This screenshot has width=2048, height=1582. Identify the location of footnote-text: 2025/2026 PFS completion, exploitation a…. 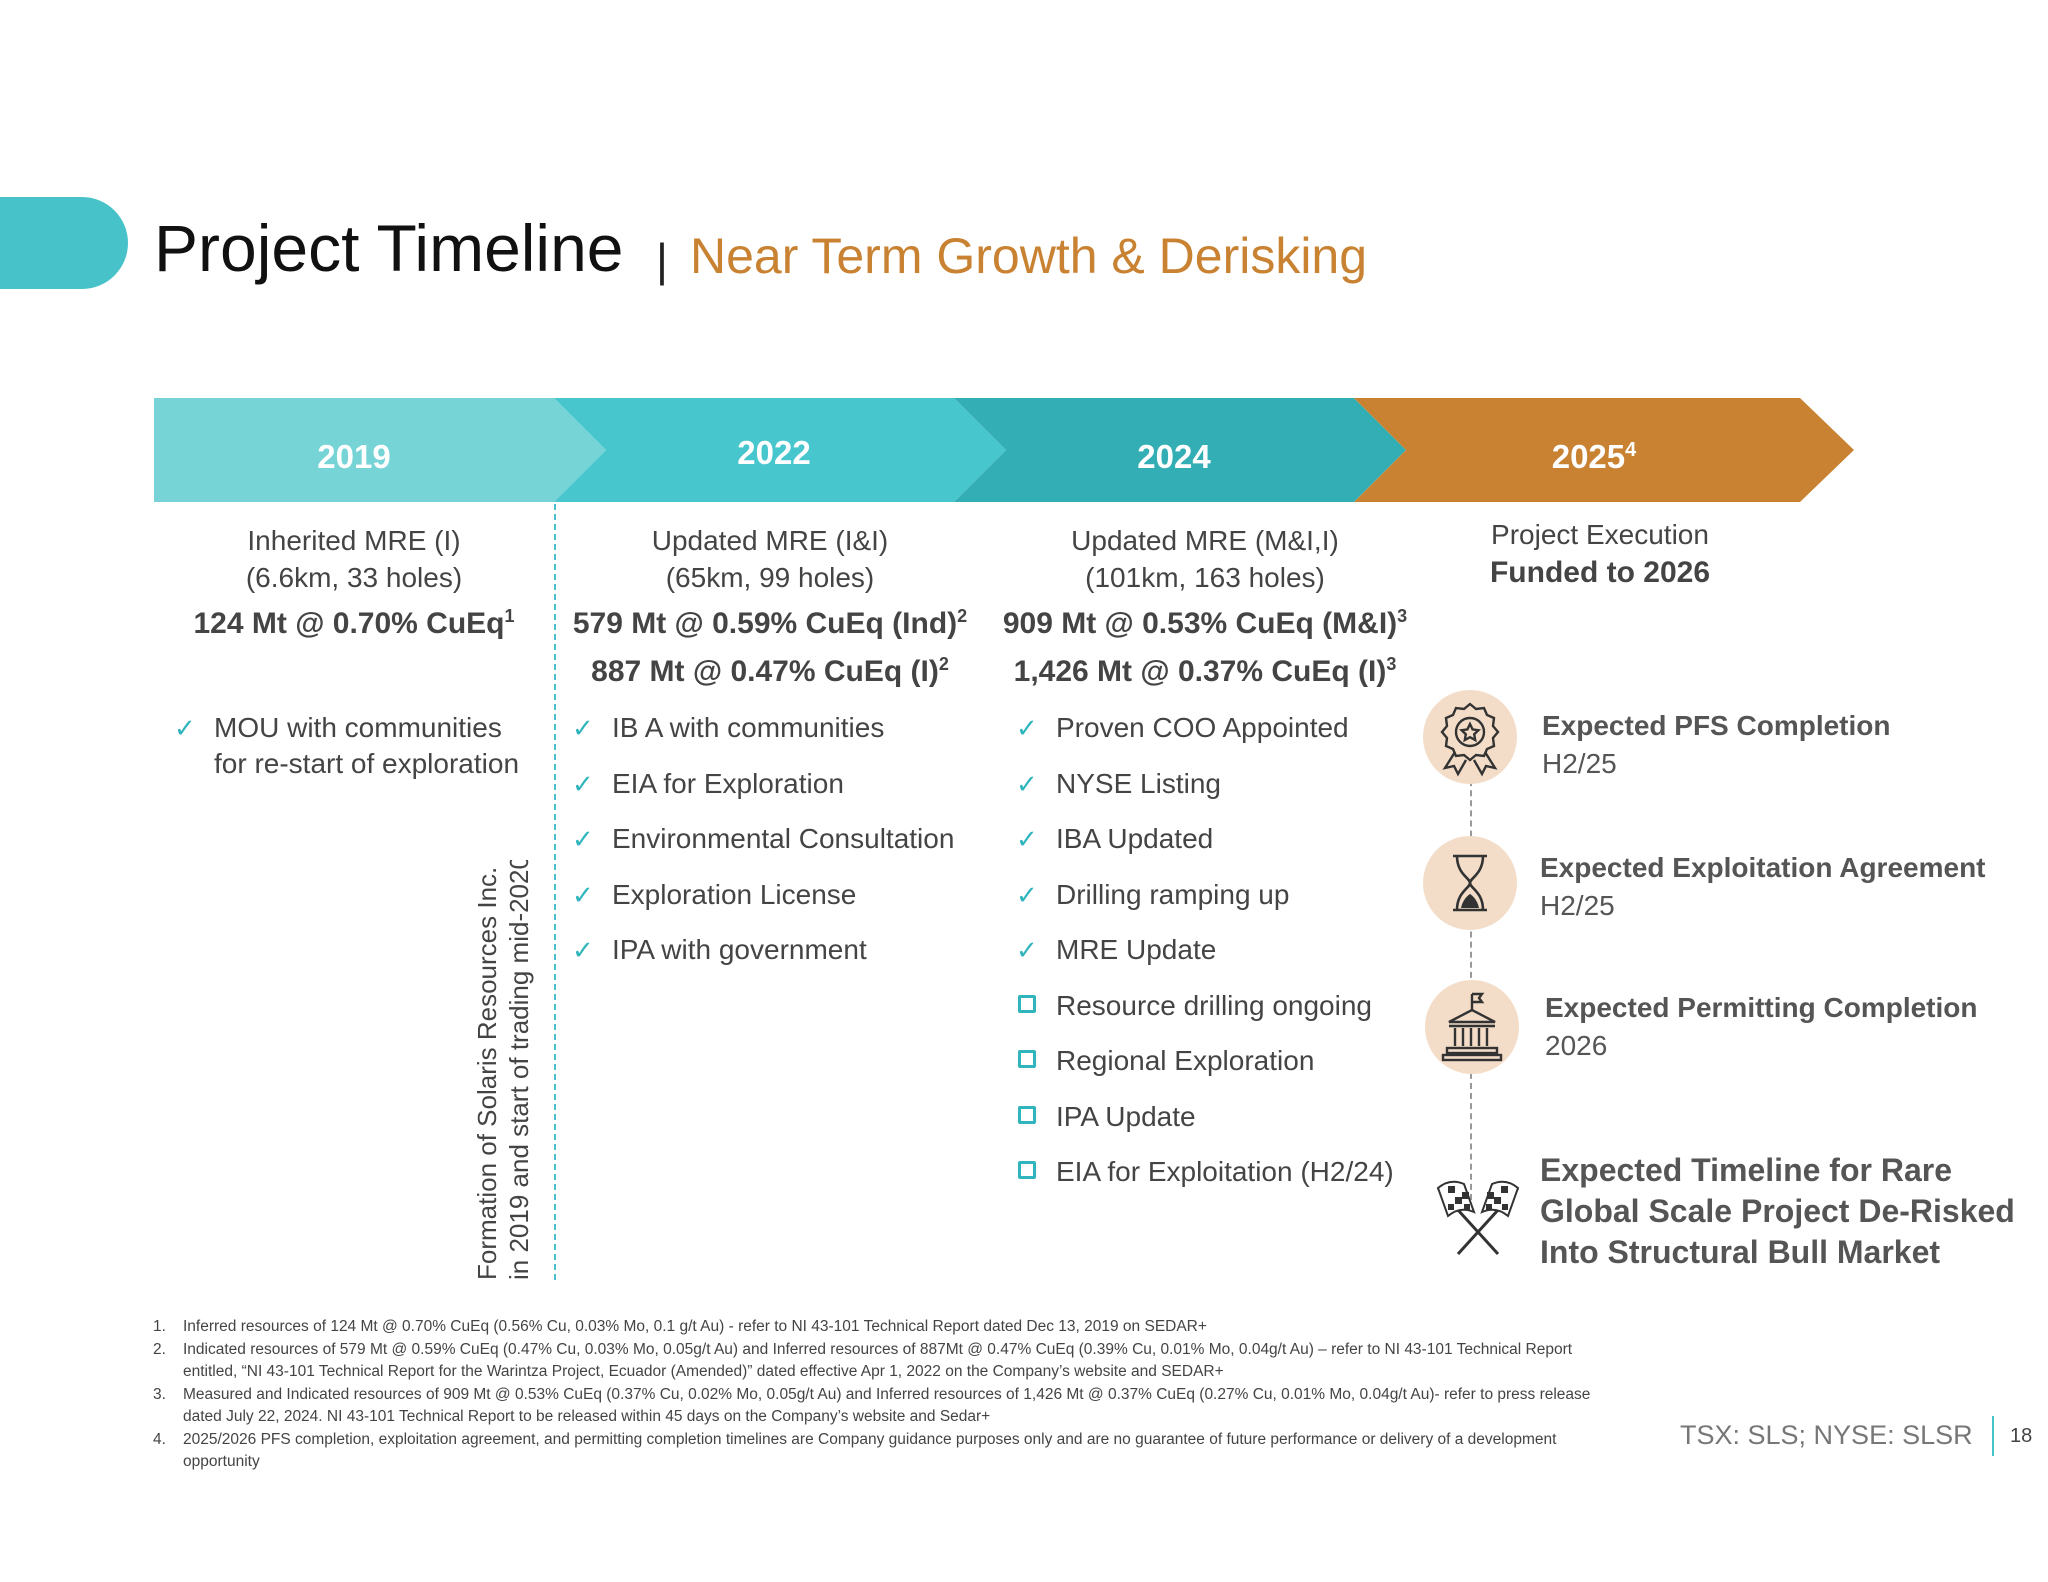
(870, 1450).